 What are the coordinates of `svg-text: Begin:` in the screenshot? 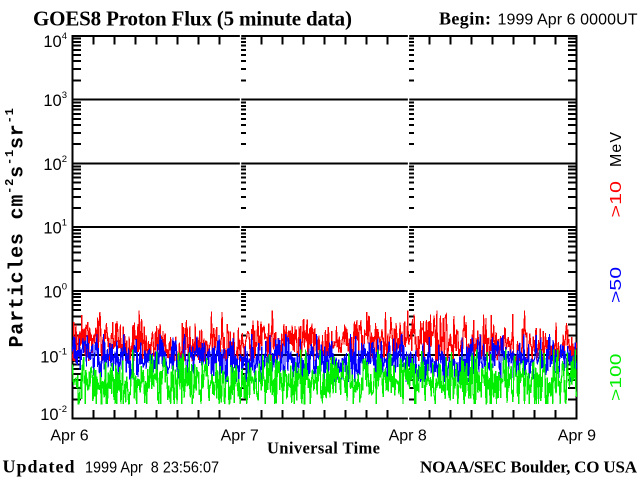 It's located at (465, 19).